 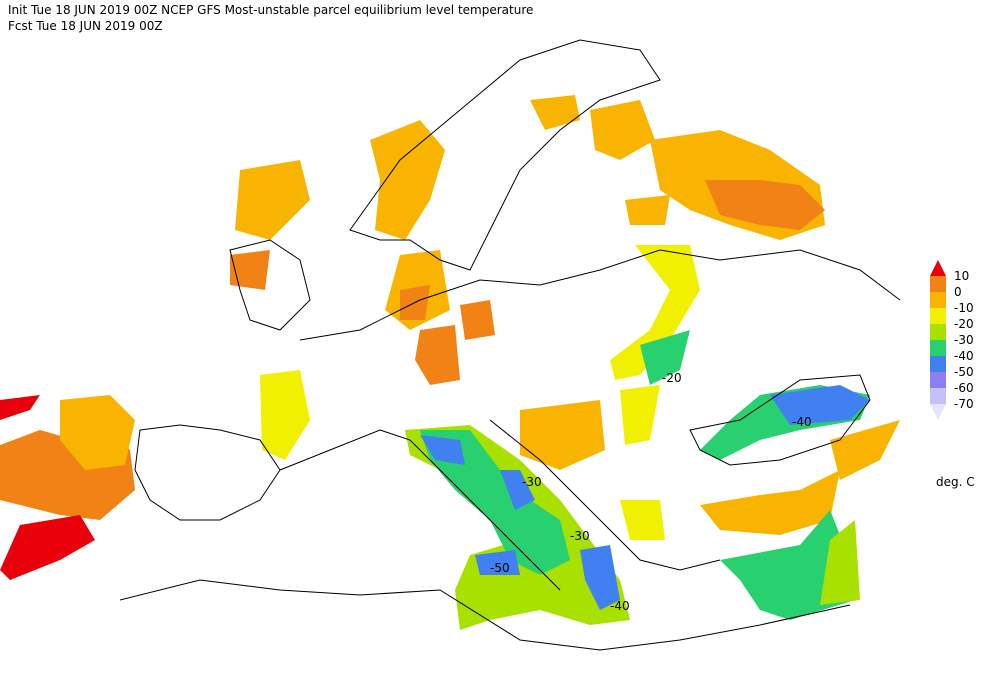 What do you see at coordinates (964, 308) in the screenshot?
I see `legend-label: -10` at bounding box center [964, 308].